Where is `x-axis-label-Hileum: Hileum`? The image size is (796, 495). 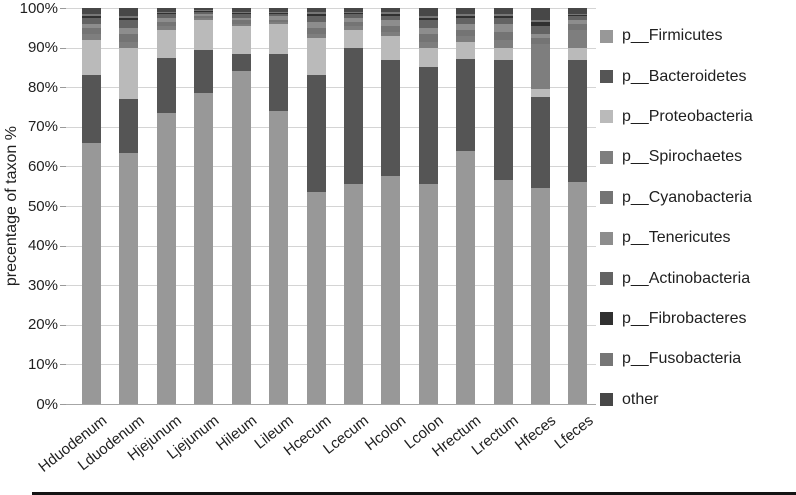
x-axis-label-Hileum: Hileum is located at coordinates (236, 433).